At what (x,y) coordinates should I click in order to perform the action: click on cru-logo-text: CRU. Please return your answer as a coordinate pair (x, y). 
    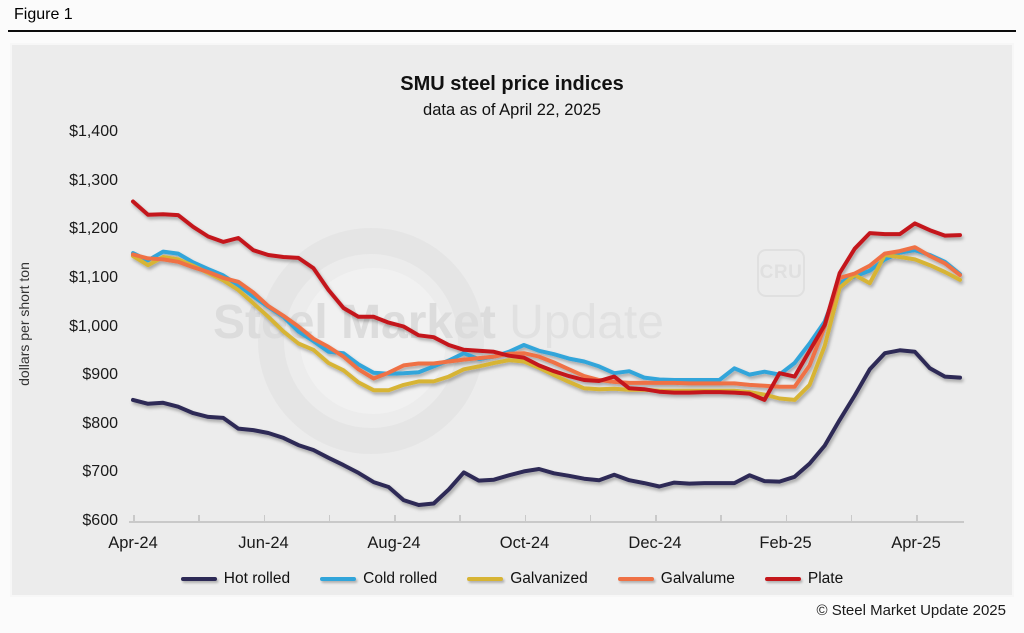
    Looking at the image, I should click on (781, 272).